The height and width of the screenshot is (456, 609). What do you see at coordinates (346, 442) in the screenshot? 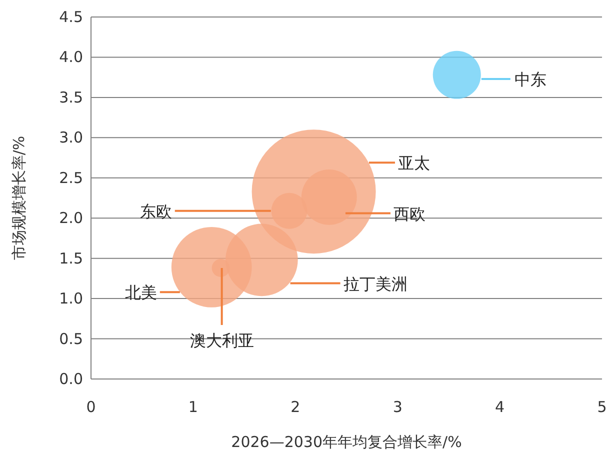
I see `x-axis-title: 2026—2030年年均复合增长率/%` at bounding box center [346, 442].